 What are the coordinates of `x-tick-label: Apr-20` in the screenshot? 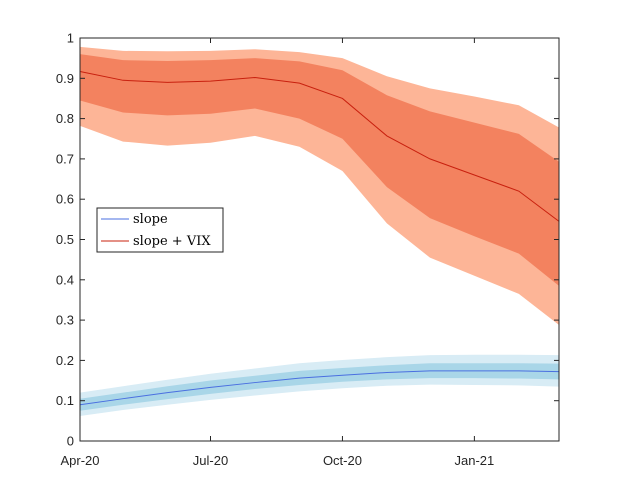 It's located at (79, 460).